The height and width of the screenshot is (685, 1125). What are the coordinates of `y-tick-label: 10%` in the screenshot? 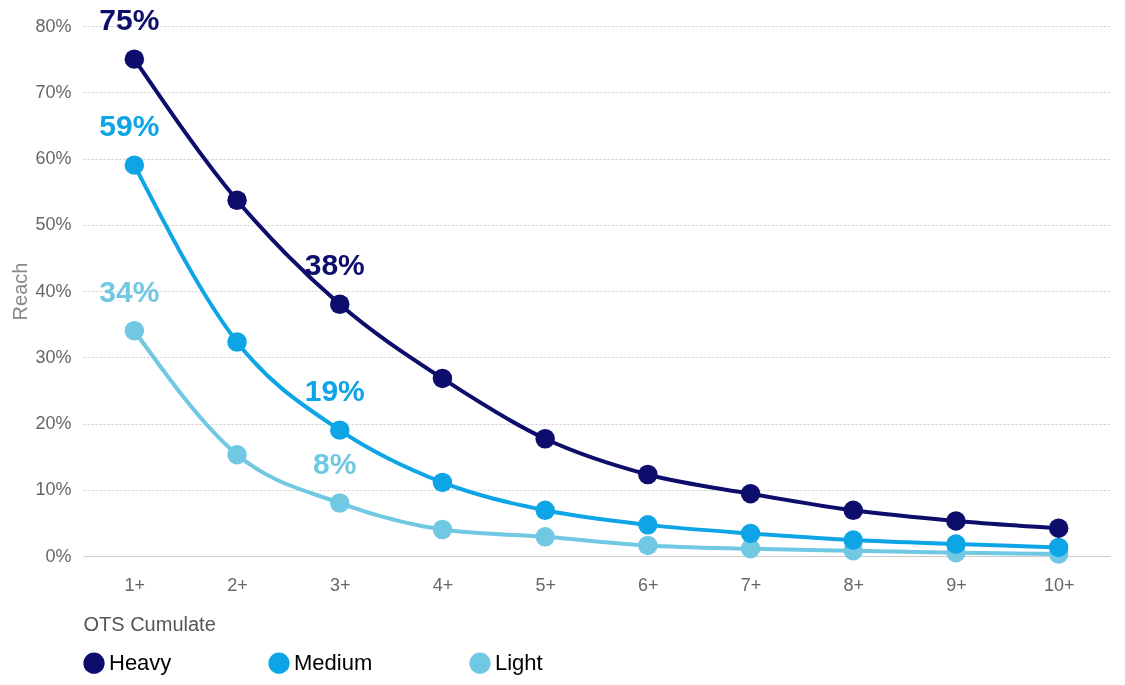 It's located at (53, 489).